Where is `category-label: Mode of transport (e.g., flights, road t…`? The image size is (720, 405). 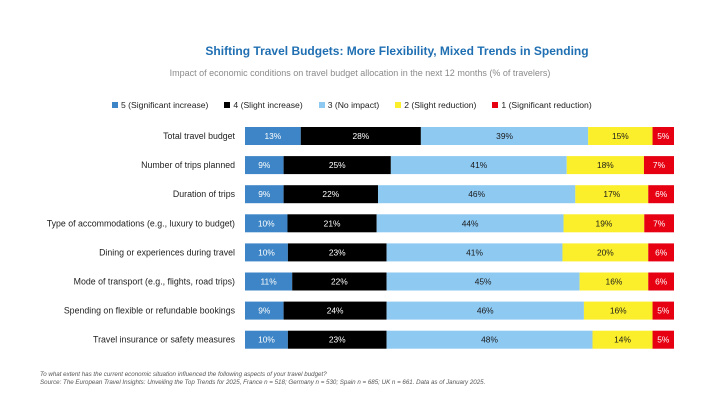 category-label: Mode of transport (e.g., flights, road t… is located at coordinates (154, 282).